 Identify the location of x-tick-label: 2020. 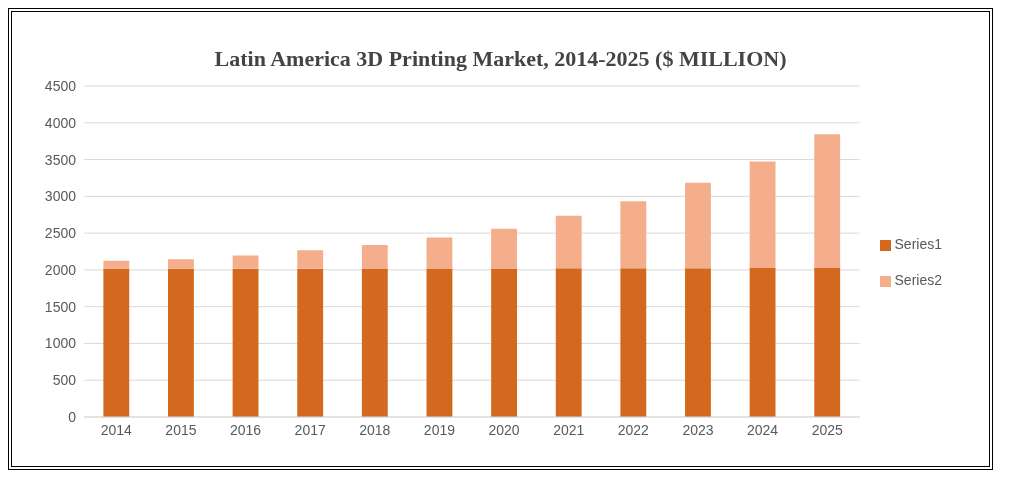
(504, 429).